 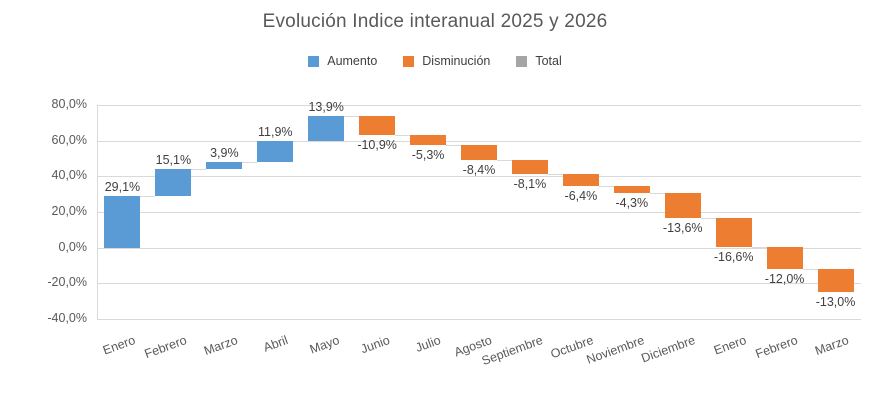 I want to click on legend-label: Total, so click(x=548, y=61).